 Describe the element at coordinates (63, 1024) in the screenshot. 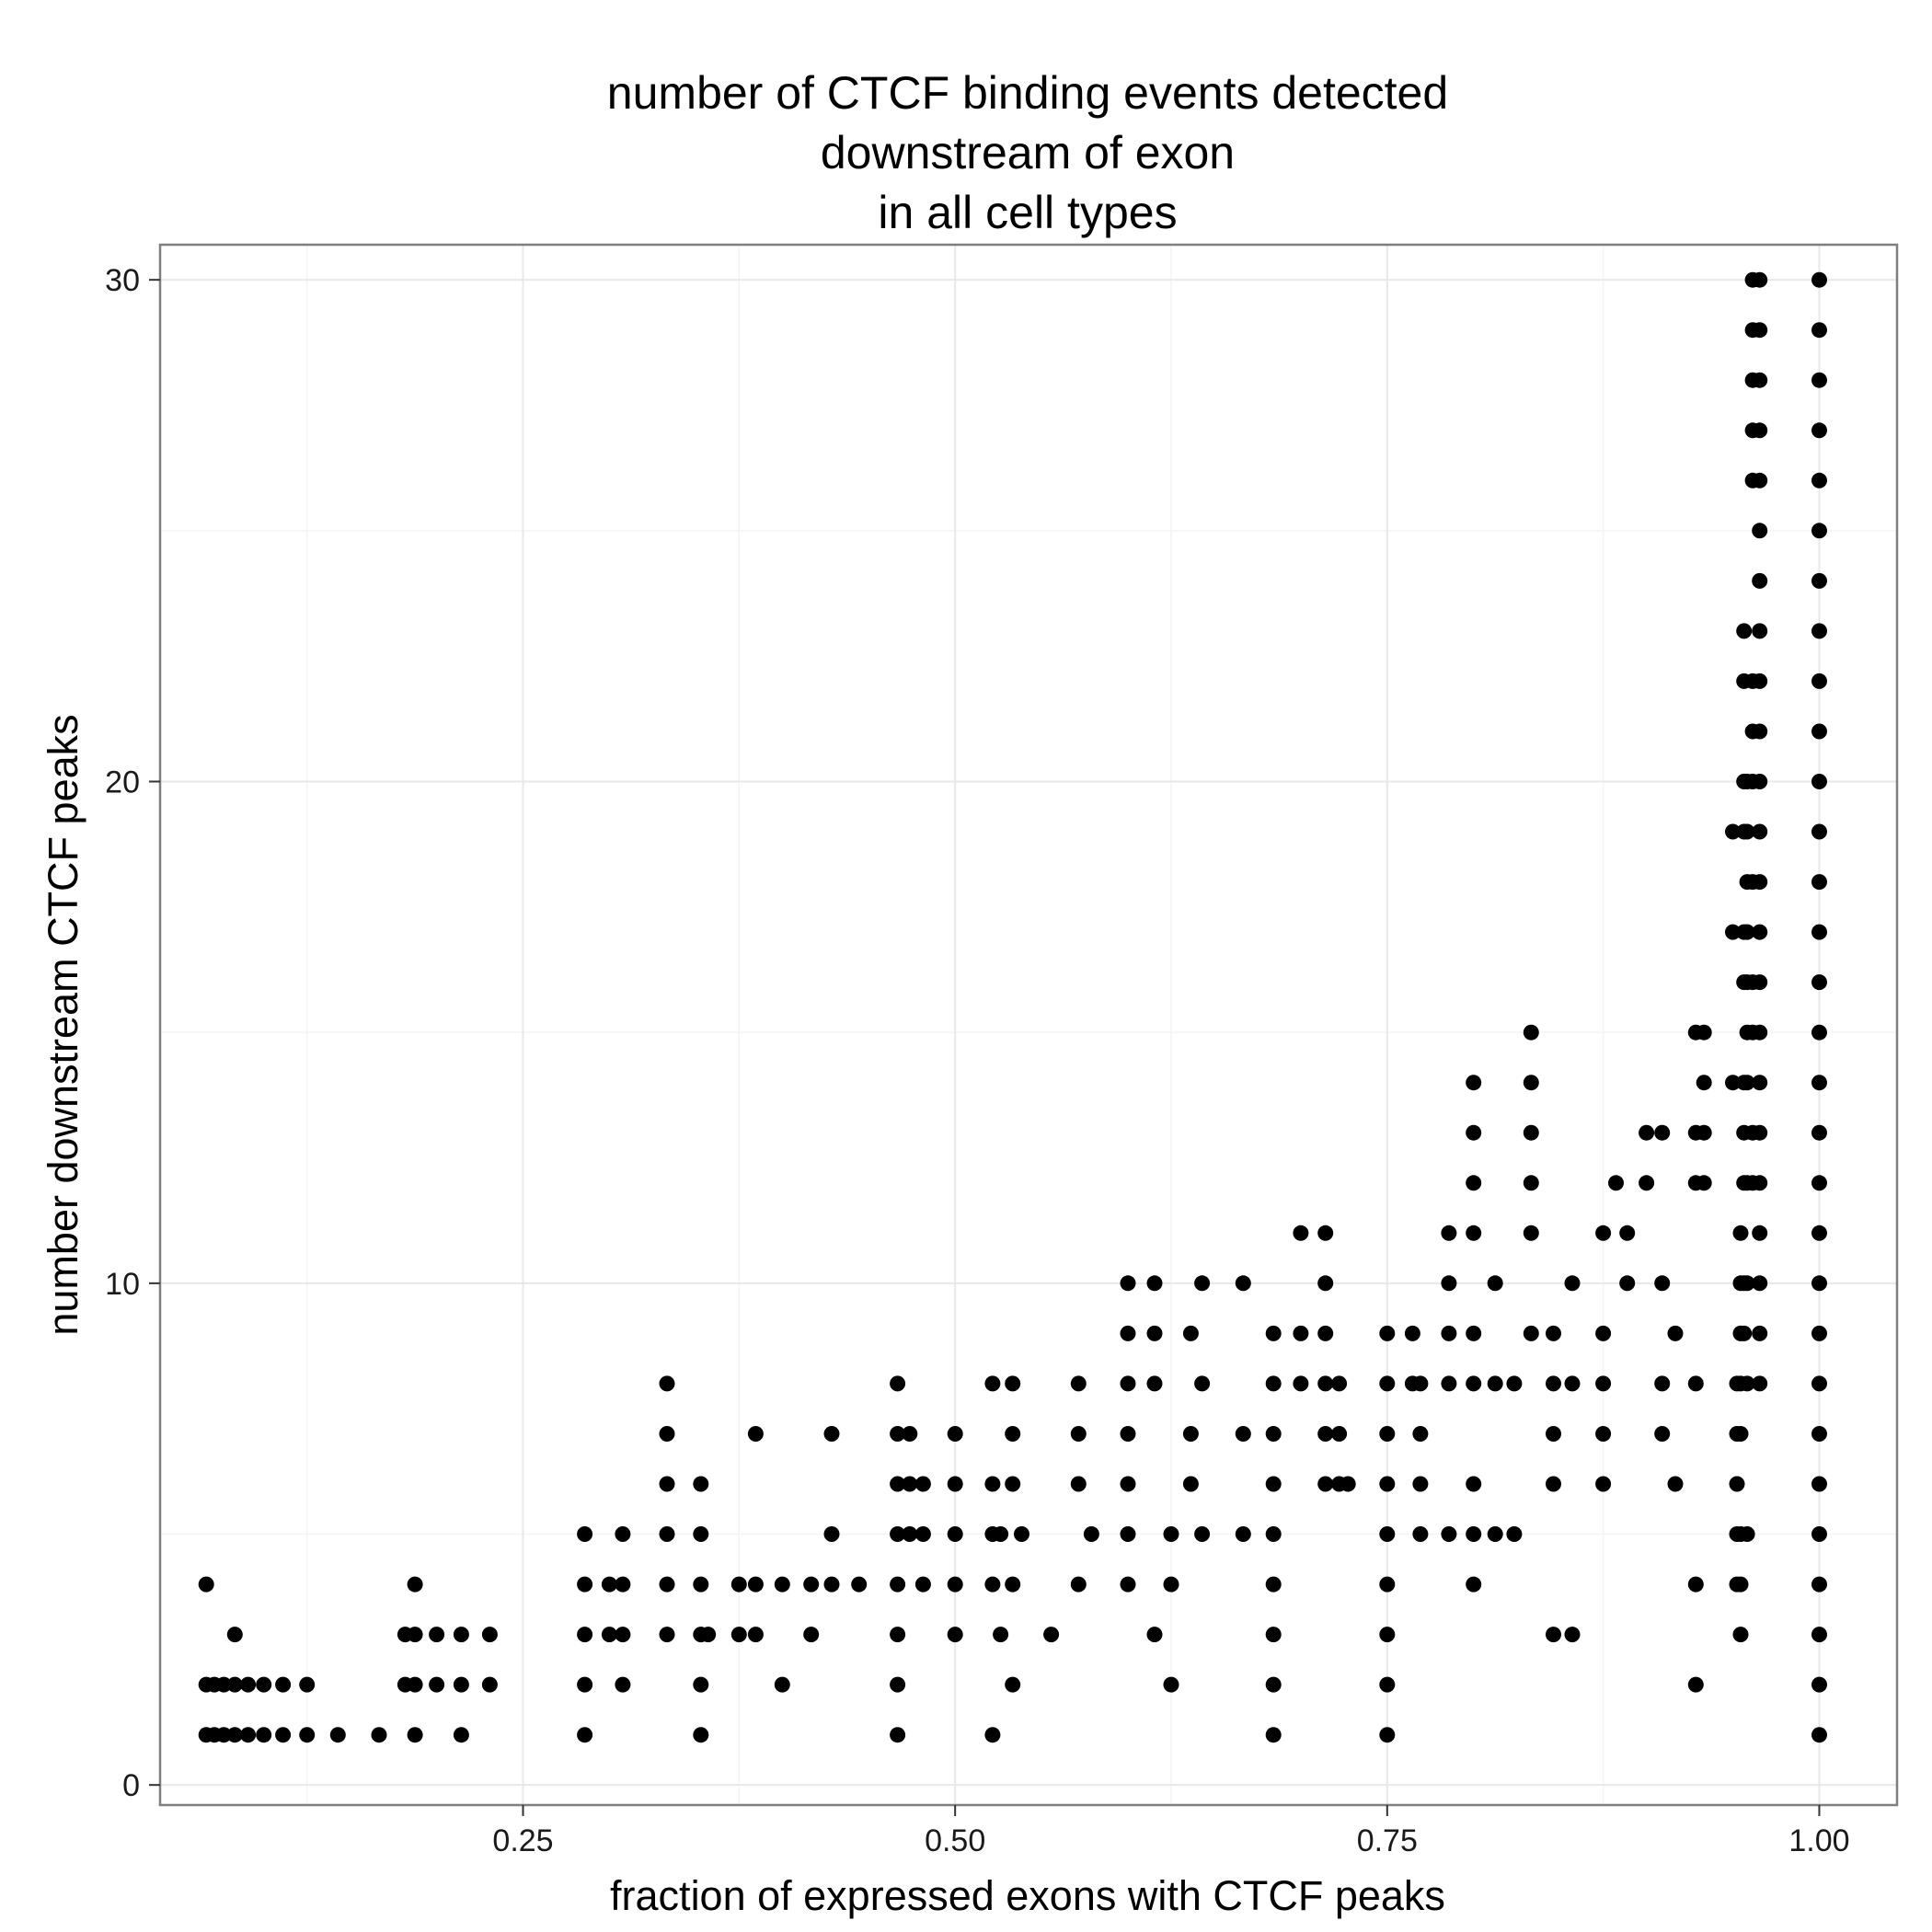

I see `y-axis-title: number downstream CTCF peaks` at that location.